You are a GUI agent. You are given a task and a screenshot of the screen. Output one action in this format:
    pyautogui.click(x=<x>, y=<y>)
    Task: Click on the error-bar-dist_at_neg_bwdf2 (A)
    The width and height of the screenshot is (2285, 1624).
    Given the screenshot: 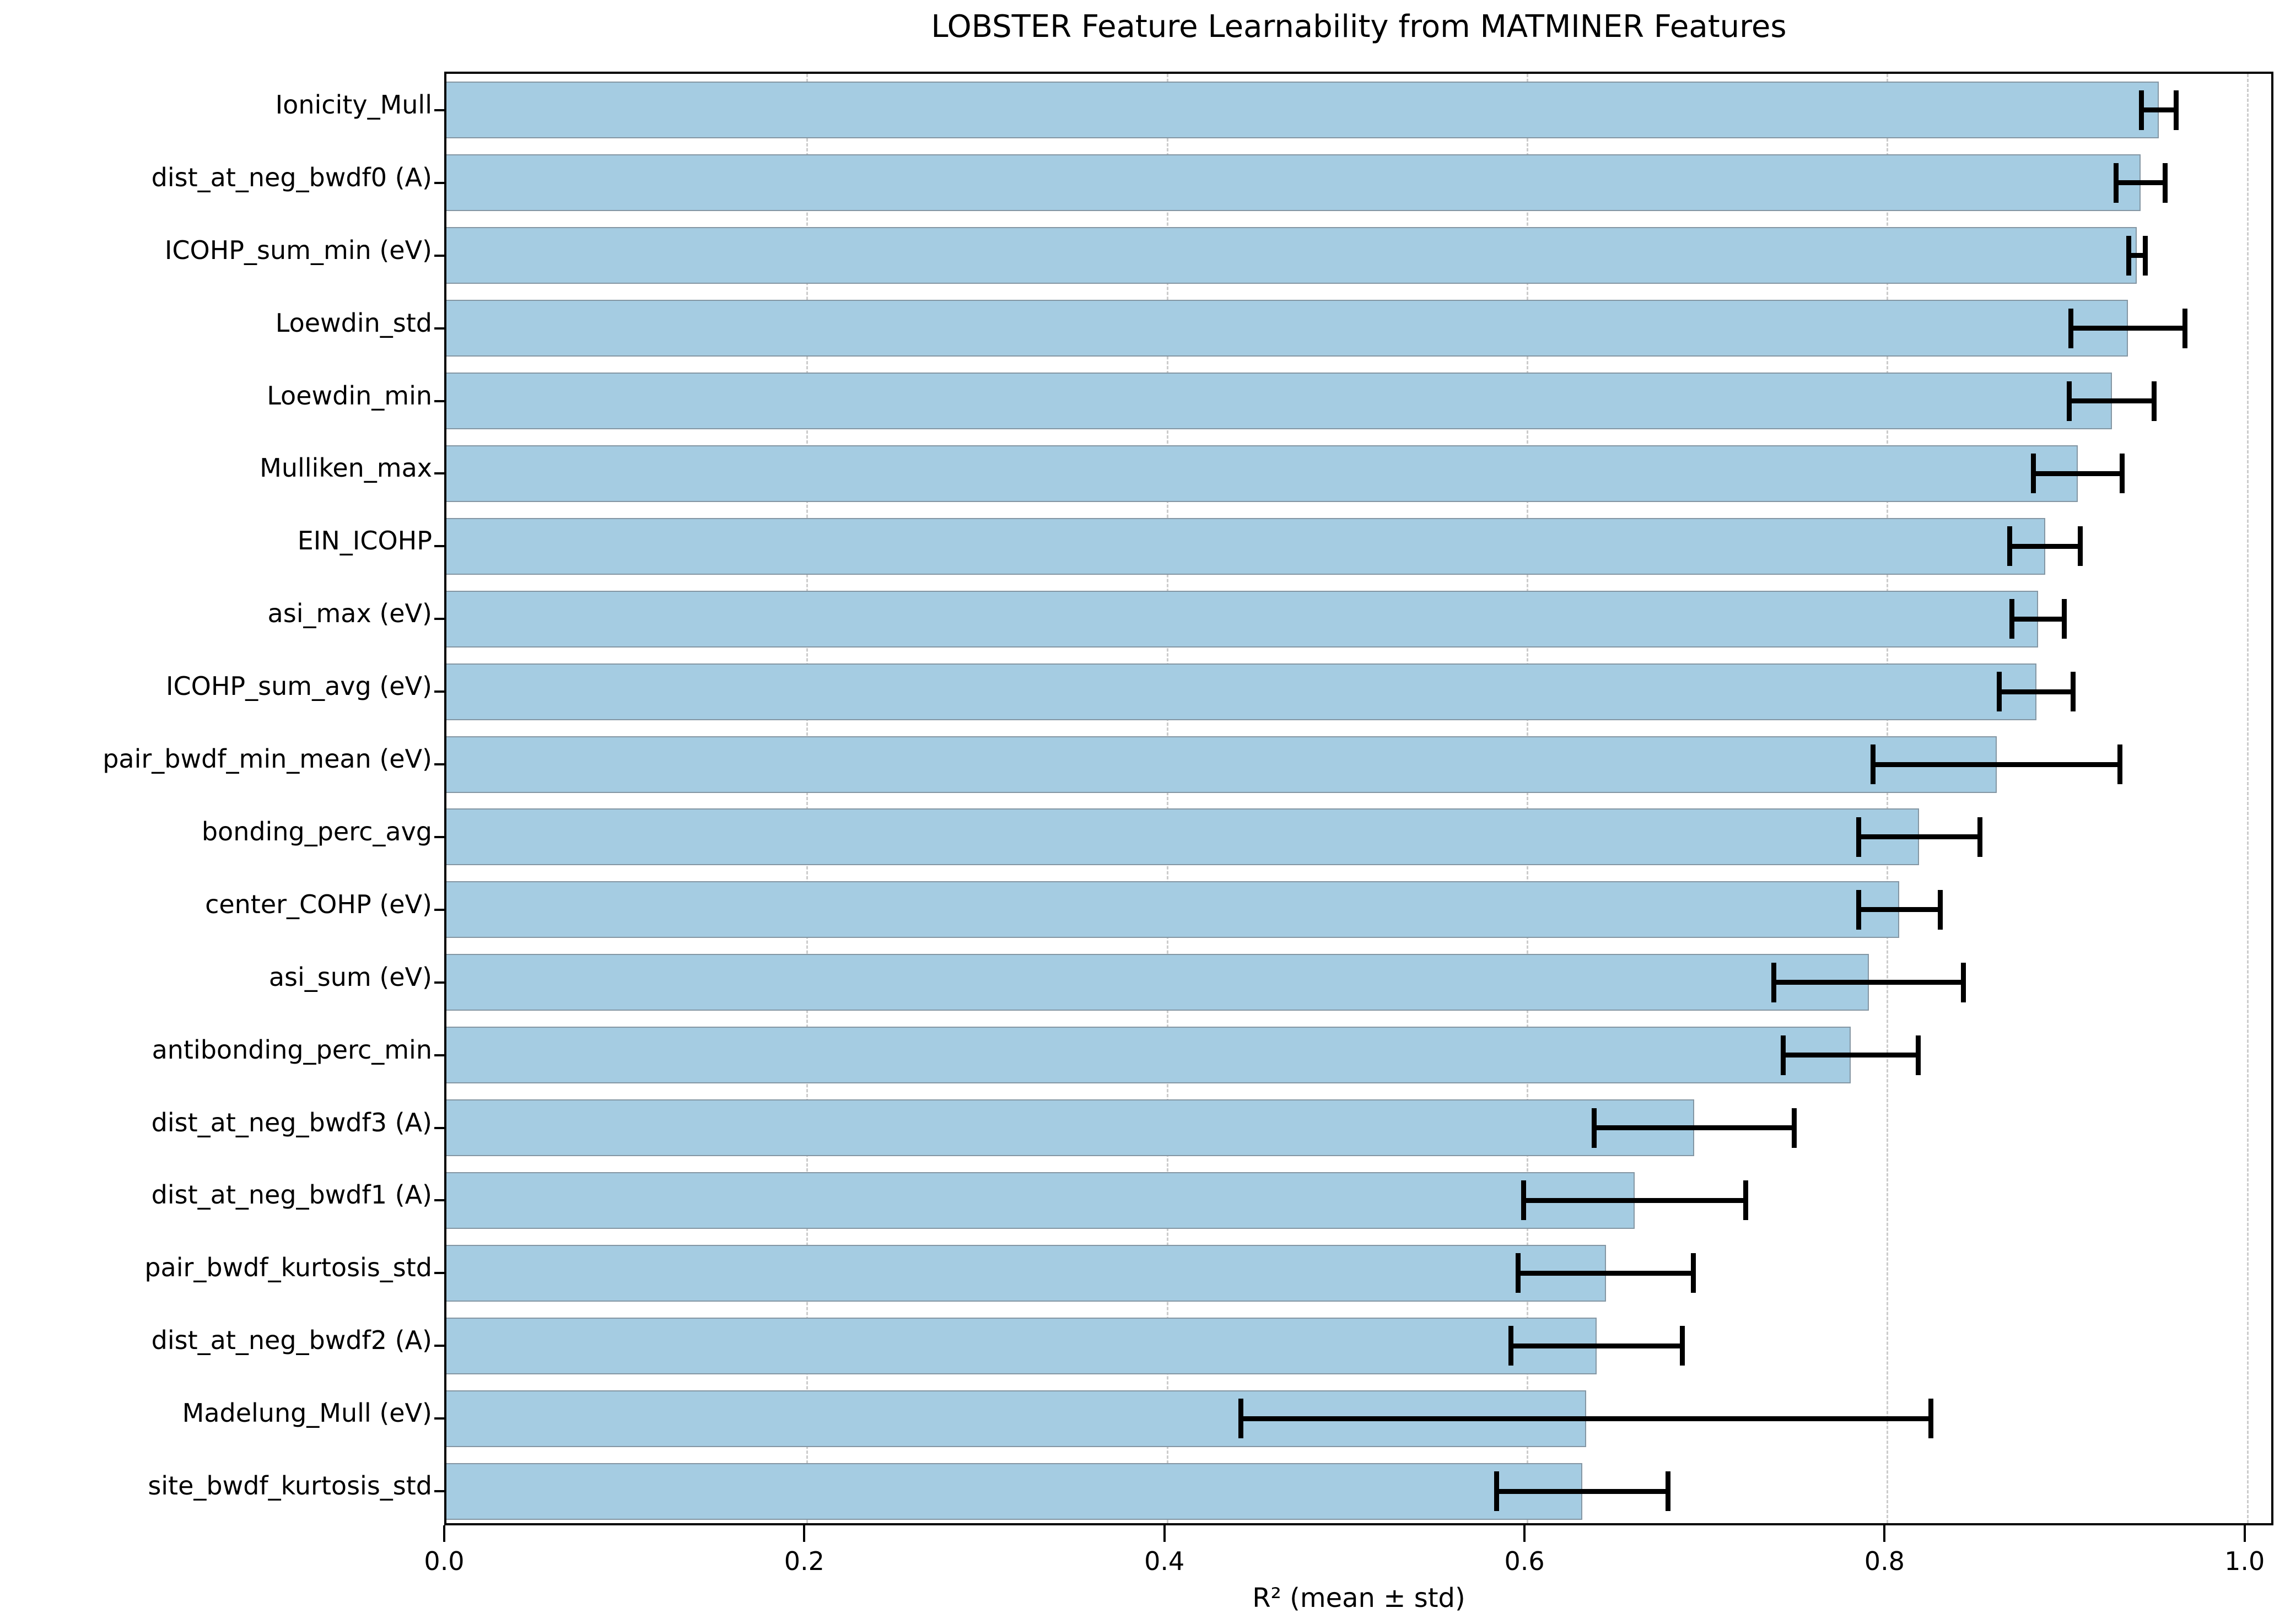 What is the action you would take?
    pyautogui.click(x=1597, y=1346)
    